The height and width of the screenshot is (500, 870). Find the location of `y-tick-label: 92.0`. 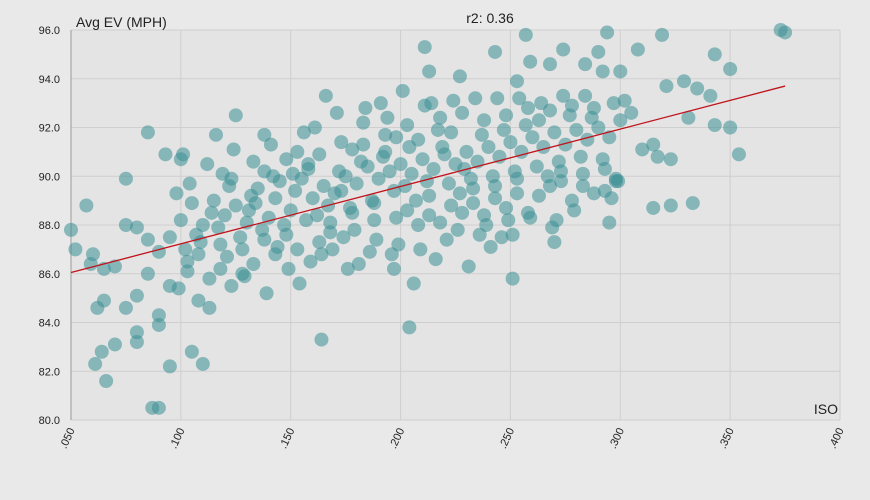

y-tick-label: 92.0 is located at coordinates (49, 129).